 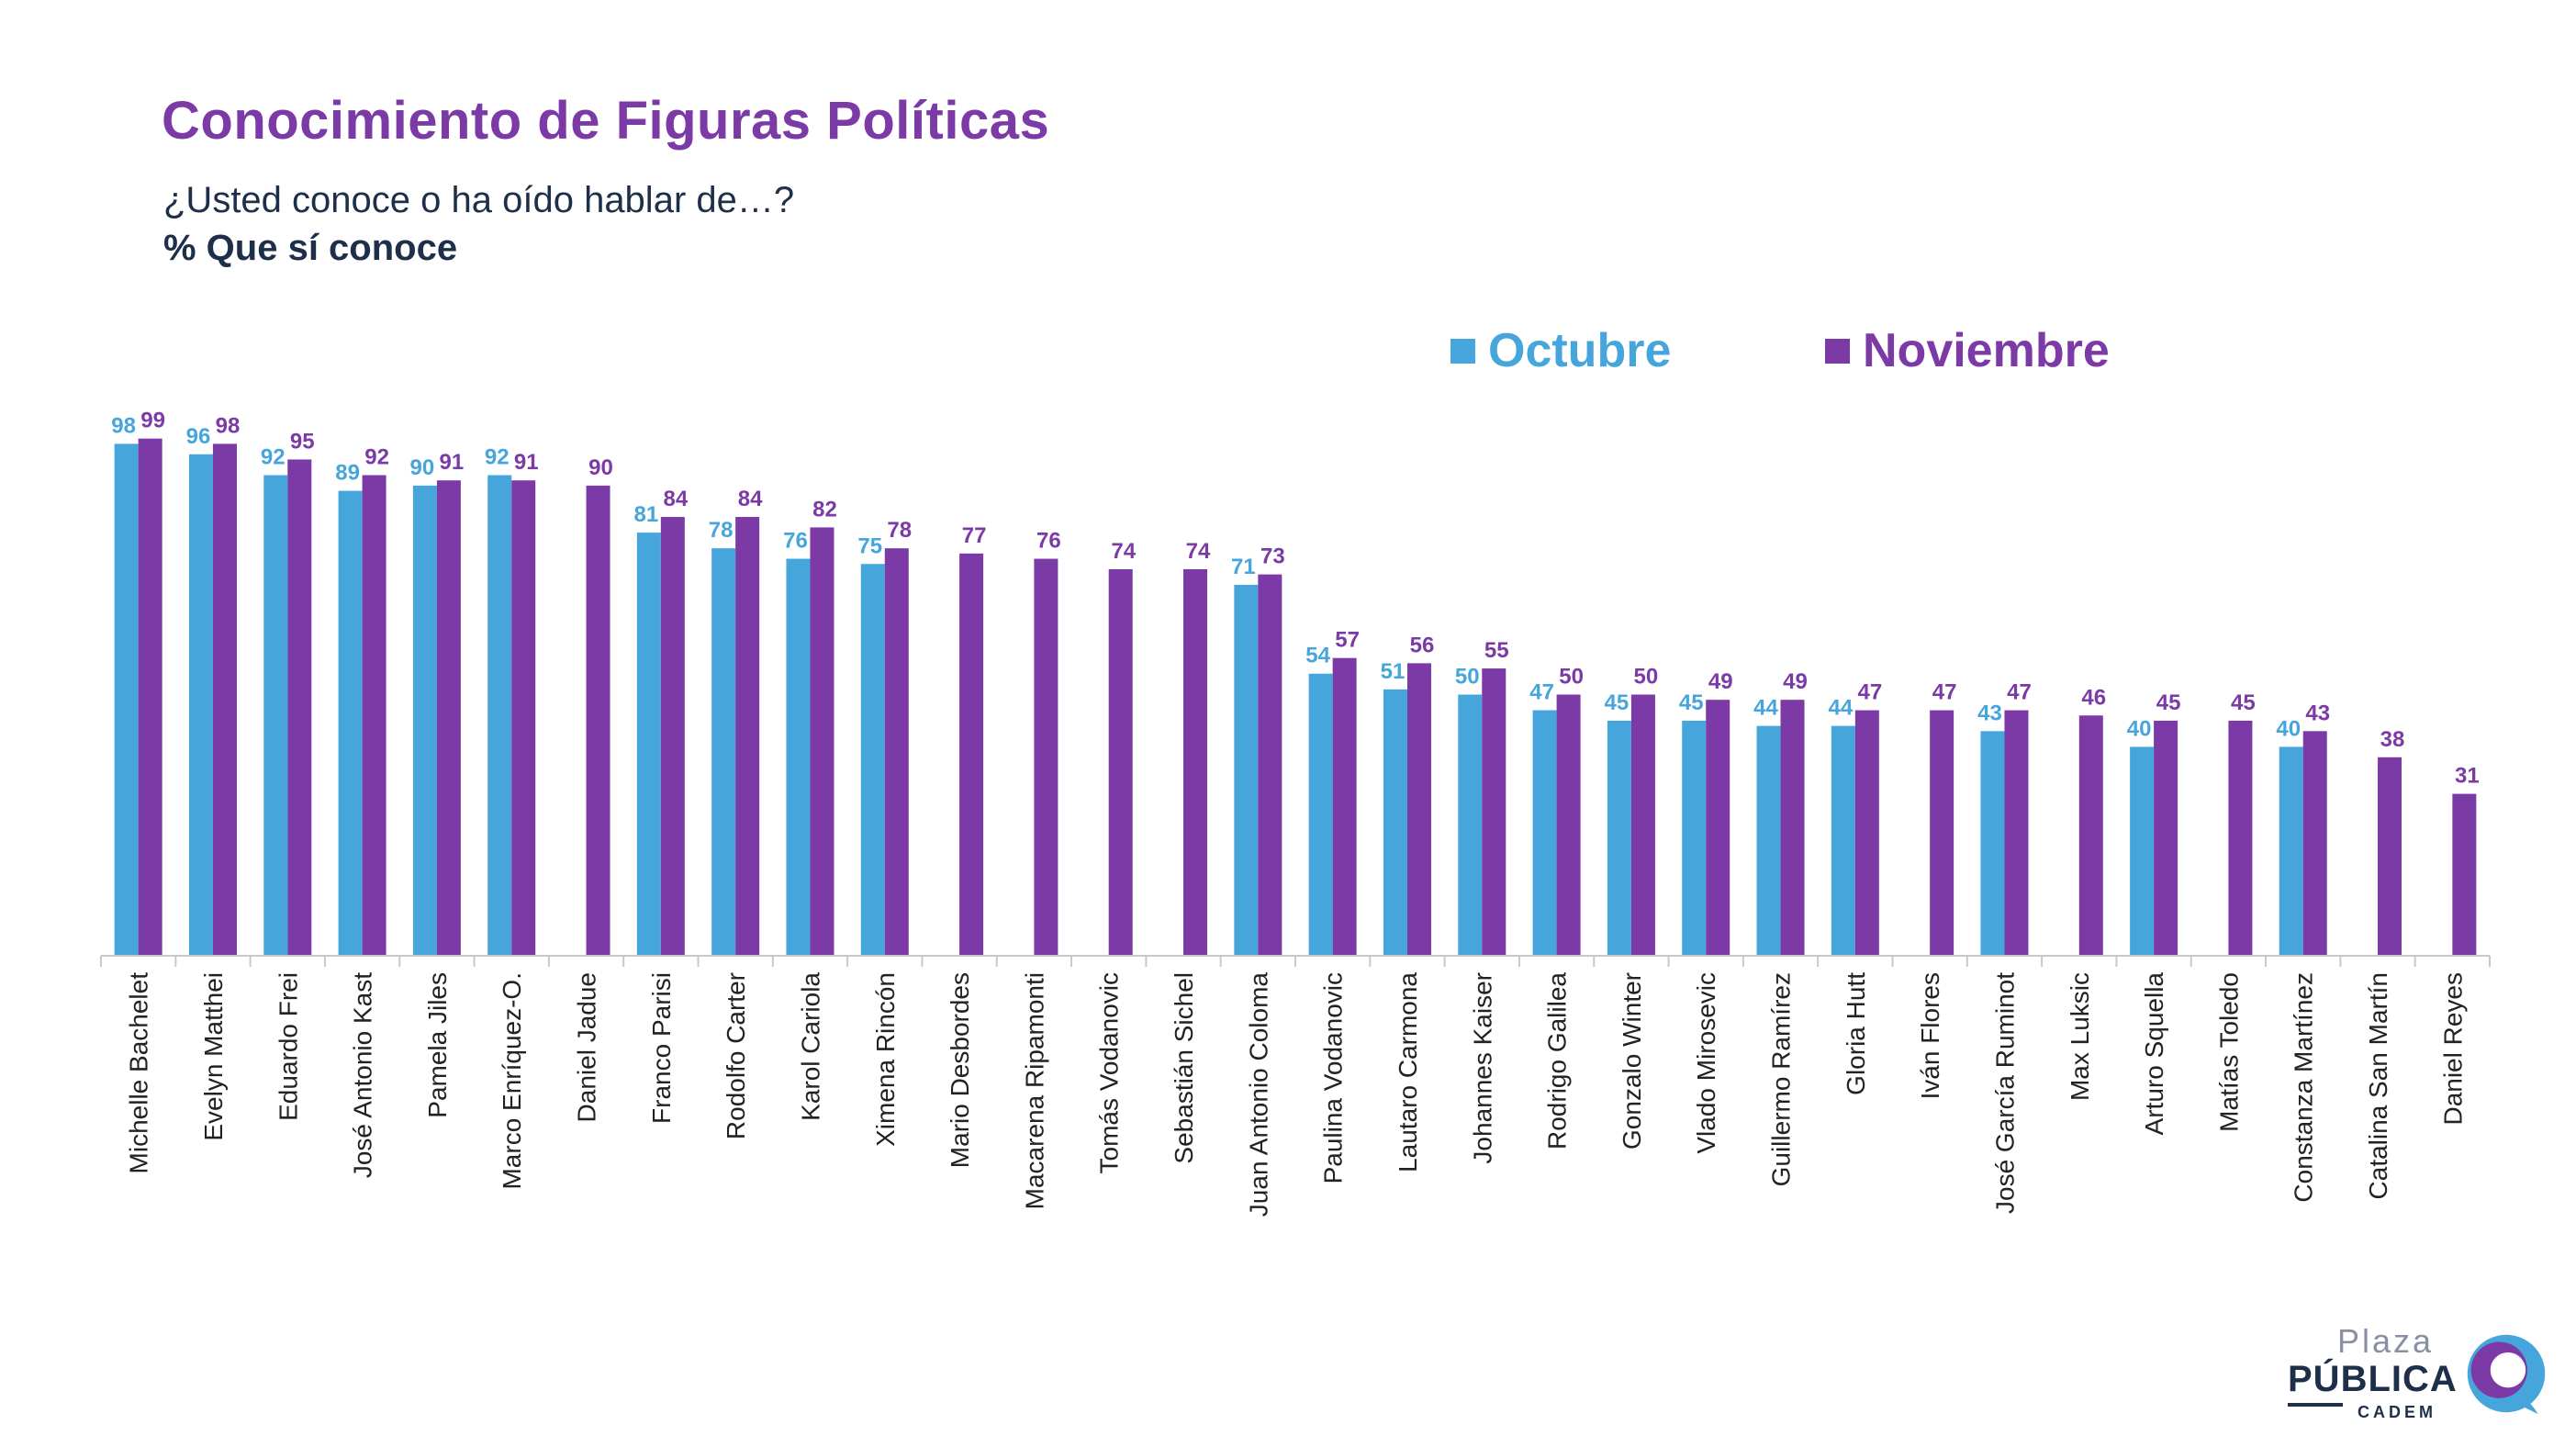 I want to click on legend-swatch-noviembre, so click(x=1837, y=351).